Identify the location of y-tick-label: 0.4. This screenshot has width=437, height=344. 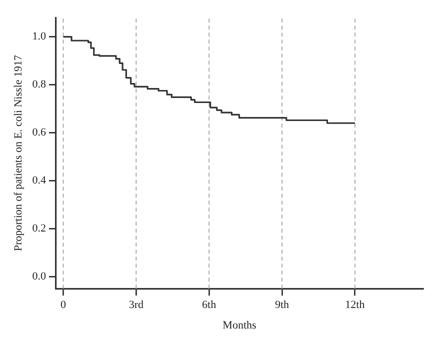
(39, 180).